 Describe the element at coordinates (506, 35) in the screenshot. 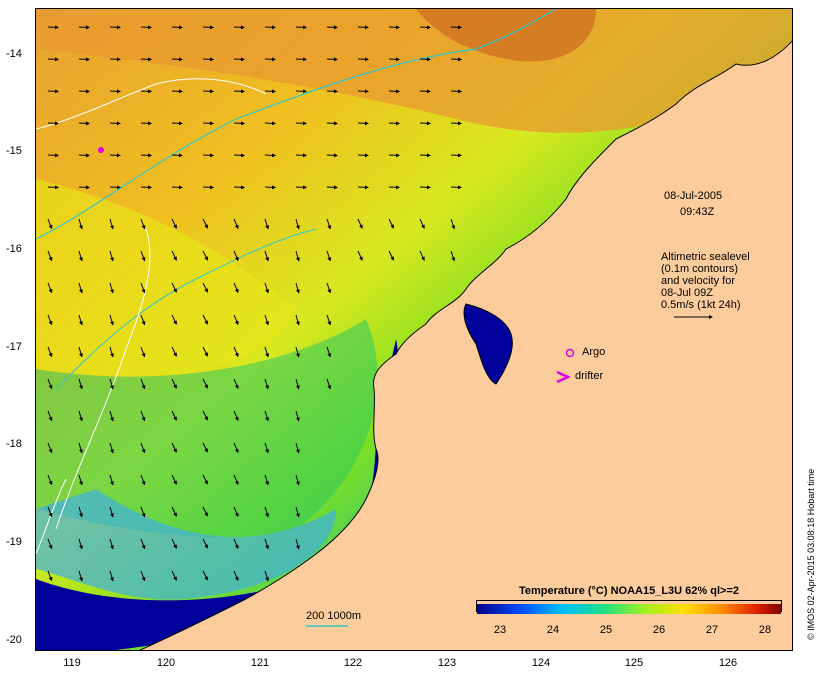

I see `warm-core` at that location.